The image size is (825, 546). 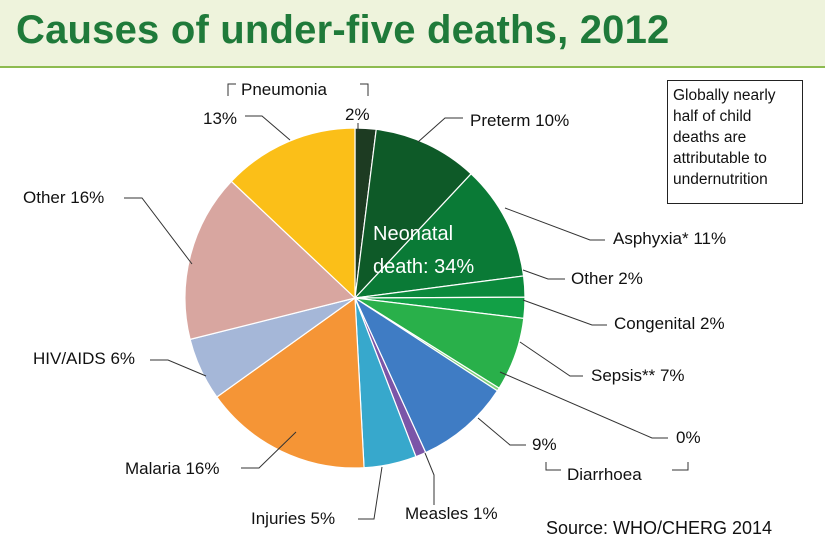 I want to click on label-neonatal-pneumonia: 2%, so click(x=357, y=114).